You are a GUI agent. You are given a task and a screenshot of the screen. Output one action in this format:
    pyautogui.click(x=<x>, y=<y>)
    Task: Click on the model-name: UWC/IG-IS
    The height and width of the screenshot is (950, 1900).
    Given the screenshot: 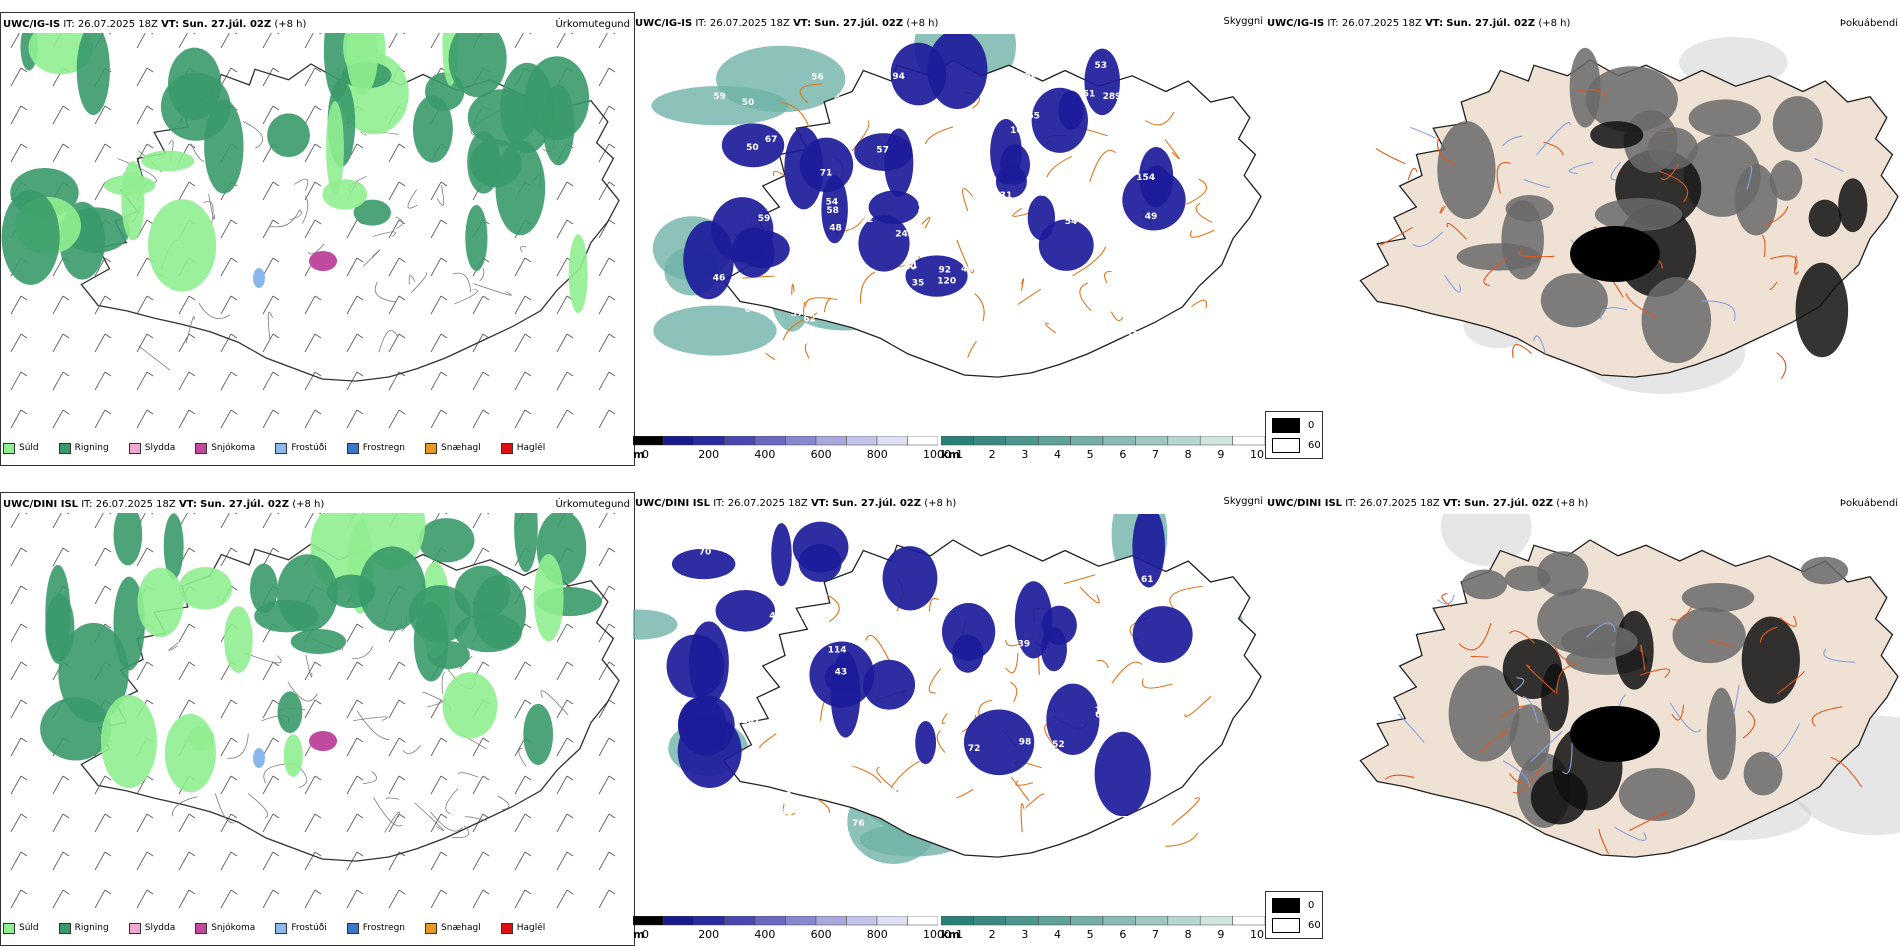 What is the action you would take?
    pyautogui.click(x=32, y=24)
    